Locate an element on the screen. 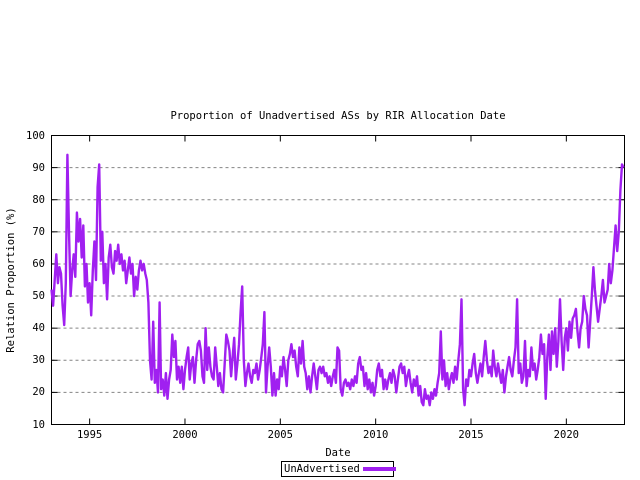 The height and width of the screenshot is (480, 640). x-tick-label: 2020 is located at coordinates (566, 435).